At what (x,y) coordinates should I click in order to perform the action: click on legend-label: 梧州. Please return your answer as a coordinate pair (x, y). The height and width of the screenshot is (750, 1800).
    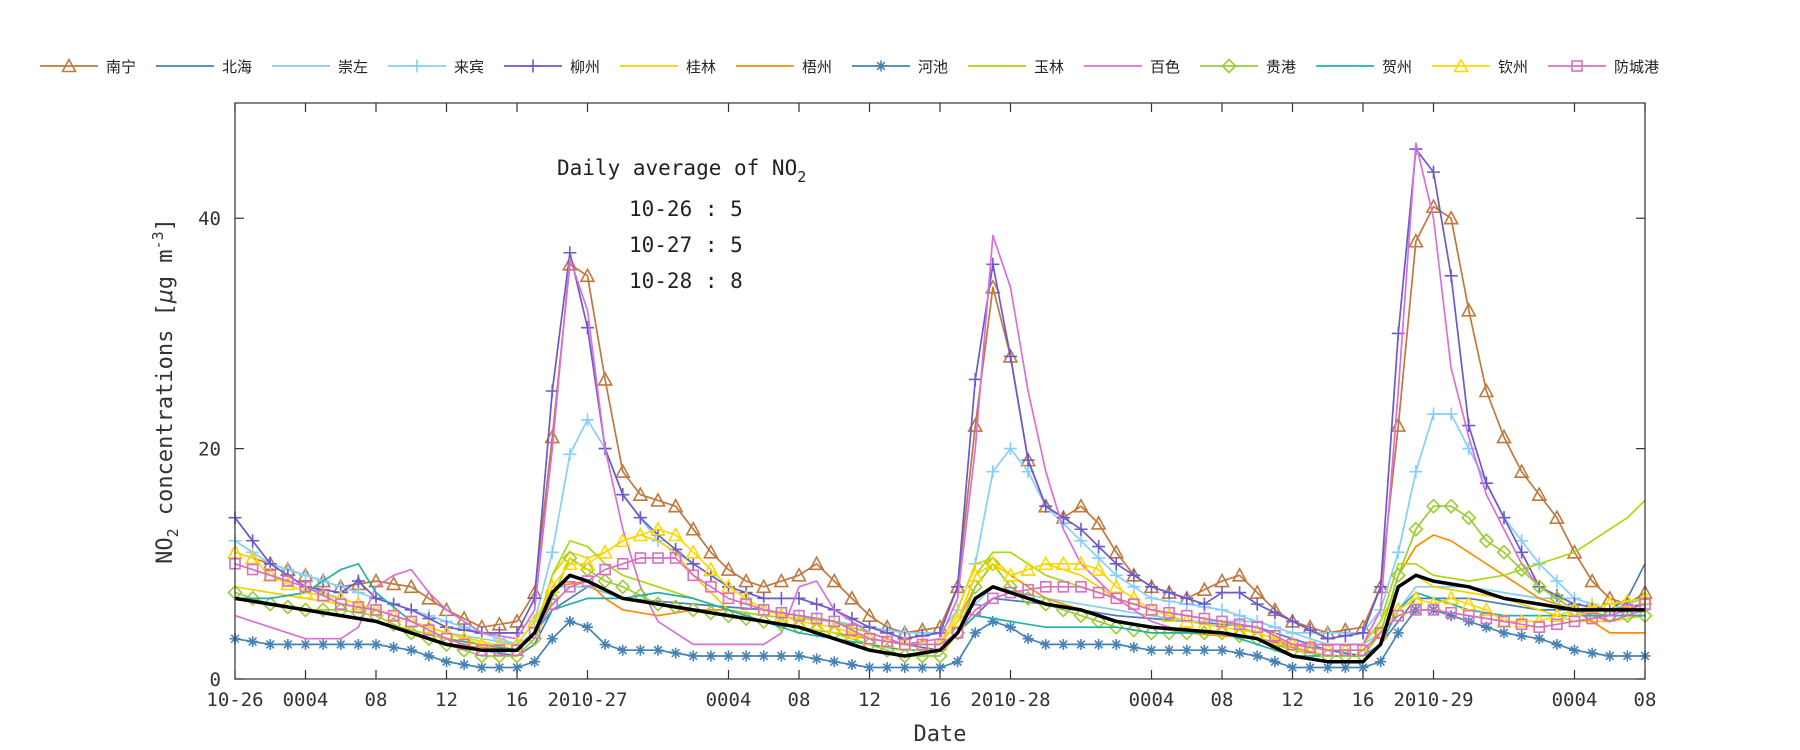
    Looking at the image, I should click on (817, 67).